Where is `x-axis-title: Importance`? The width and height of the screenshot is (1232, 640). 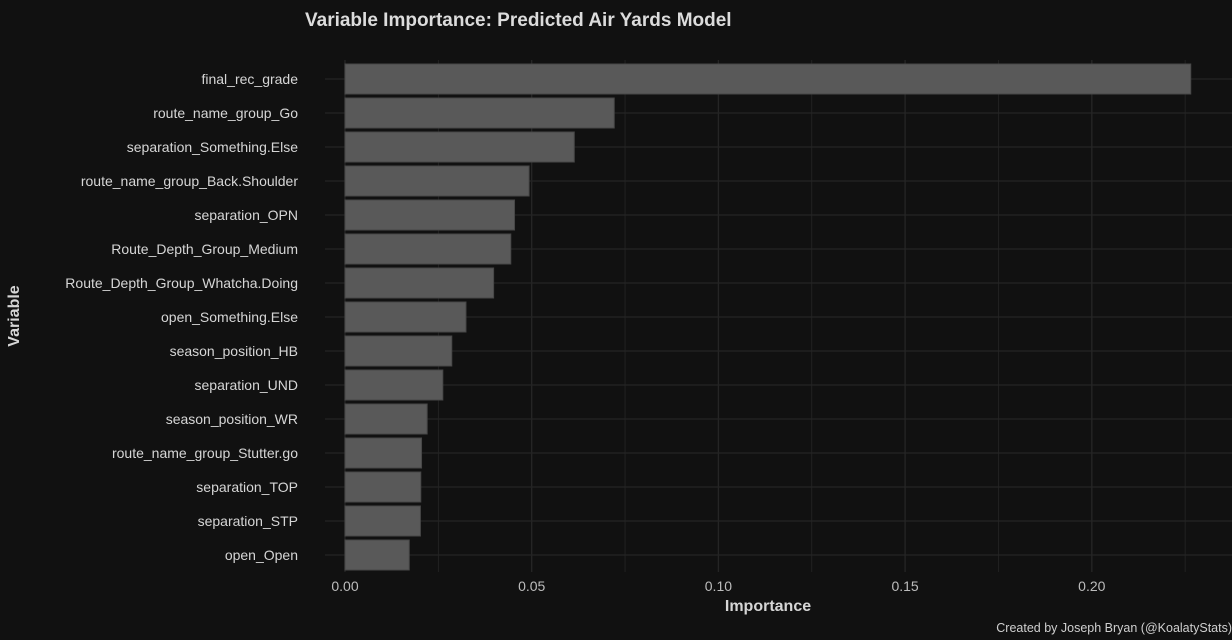 x-axis-title: Importance is located at coordinates (768, 606).